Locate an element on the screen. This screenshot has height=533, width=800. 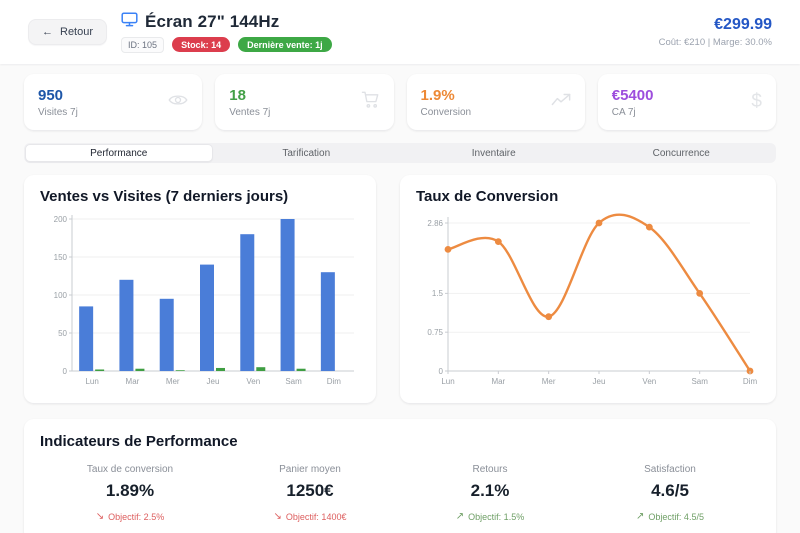
line-chart: 0 0.75 1.5 2.86 Lun Mar Mer Jeu Ven Sam Dim is located at coordinates (592, 299).